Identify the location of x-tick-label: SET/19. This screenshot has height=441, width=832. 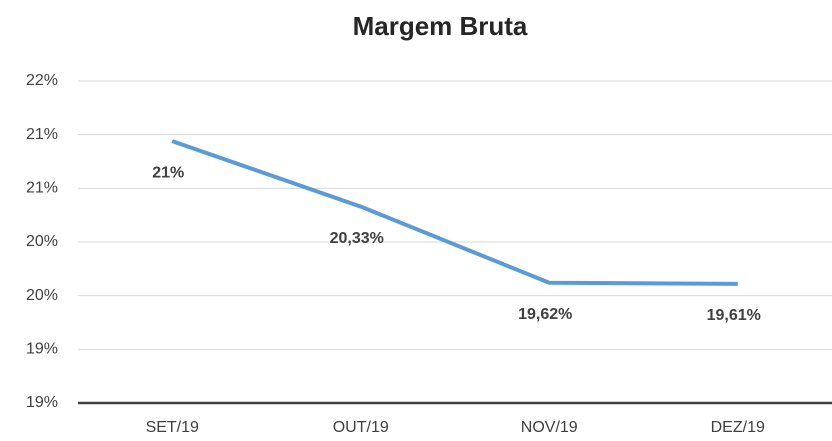
(172, 427).